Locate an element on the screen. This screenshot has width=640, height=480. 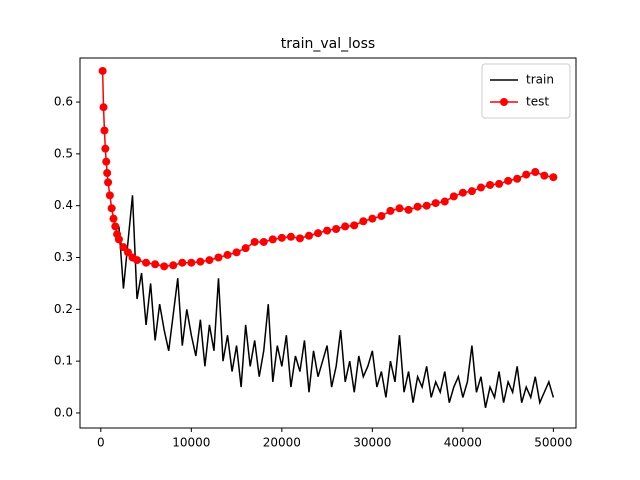
y-tick-label: 0.1 is located at coordinates (63, 361).